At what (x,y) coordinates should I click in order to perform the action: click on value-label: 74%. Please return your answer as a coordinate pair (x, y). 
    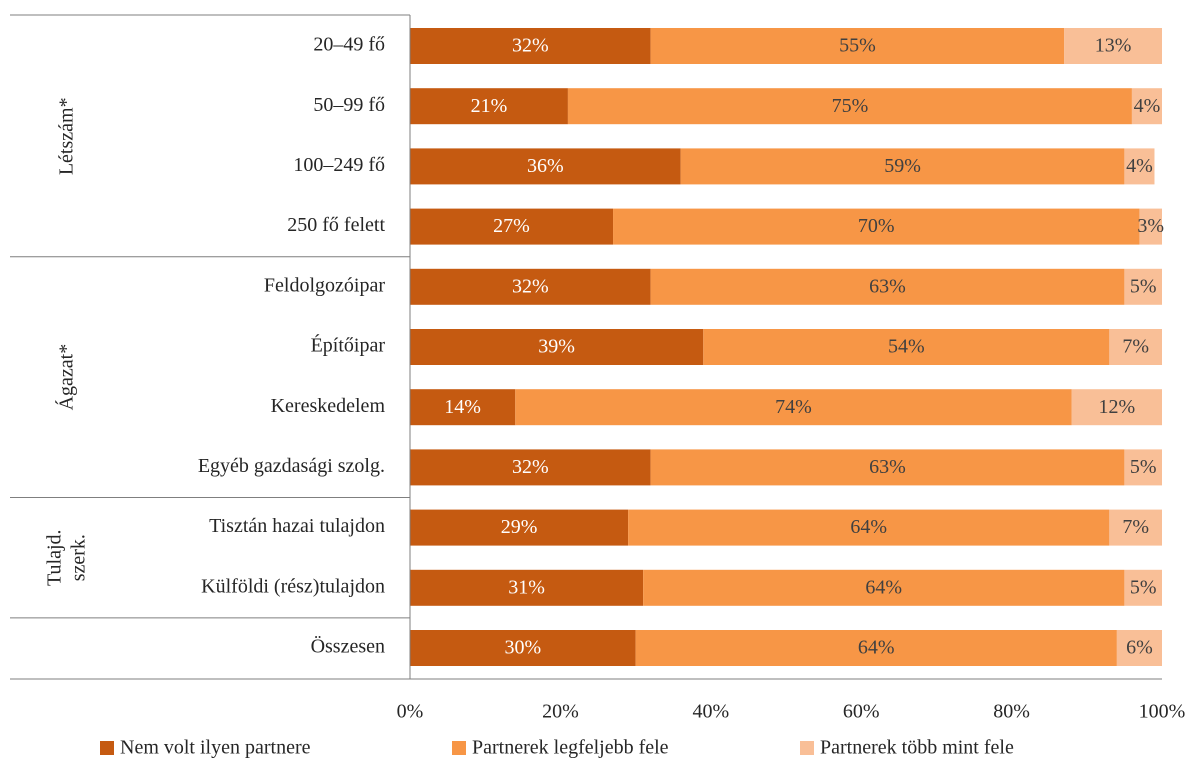
    Looking at the image, I should click on (793, 407).